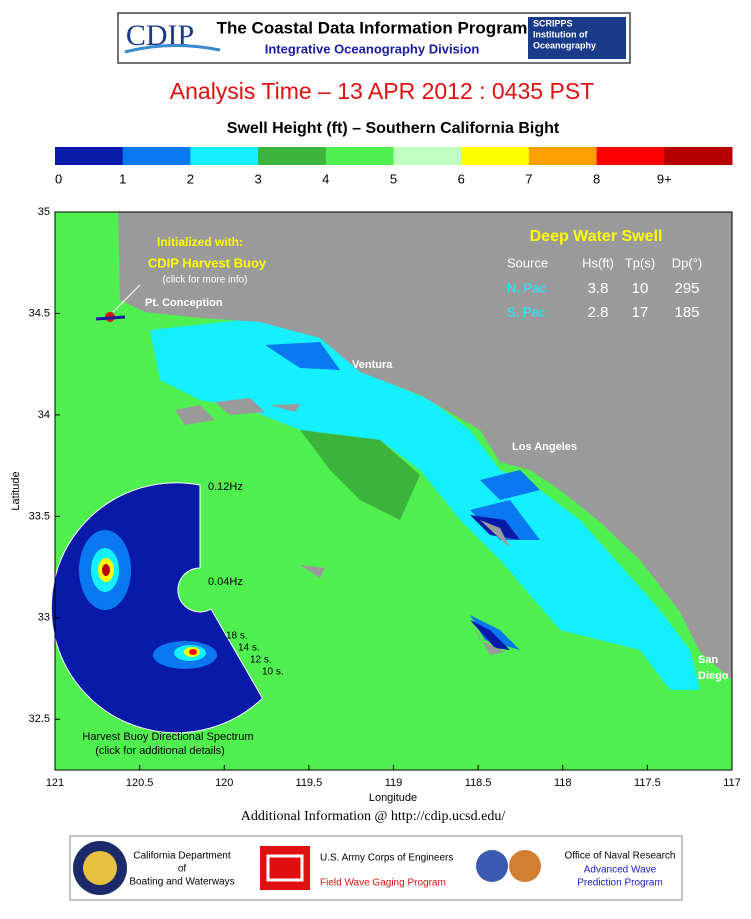  Describe the element at coordinates (261, 660) in the screenshot. I see `spectrum-label: 12 s.` at that location.